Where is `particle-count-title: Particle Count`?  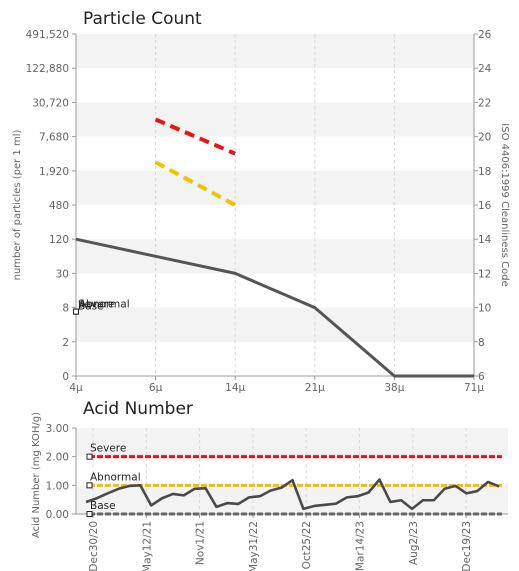 particle-count-title: Particle Count is located at coordinates (142, 19).